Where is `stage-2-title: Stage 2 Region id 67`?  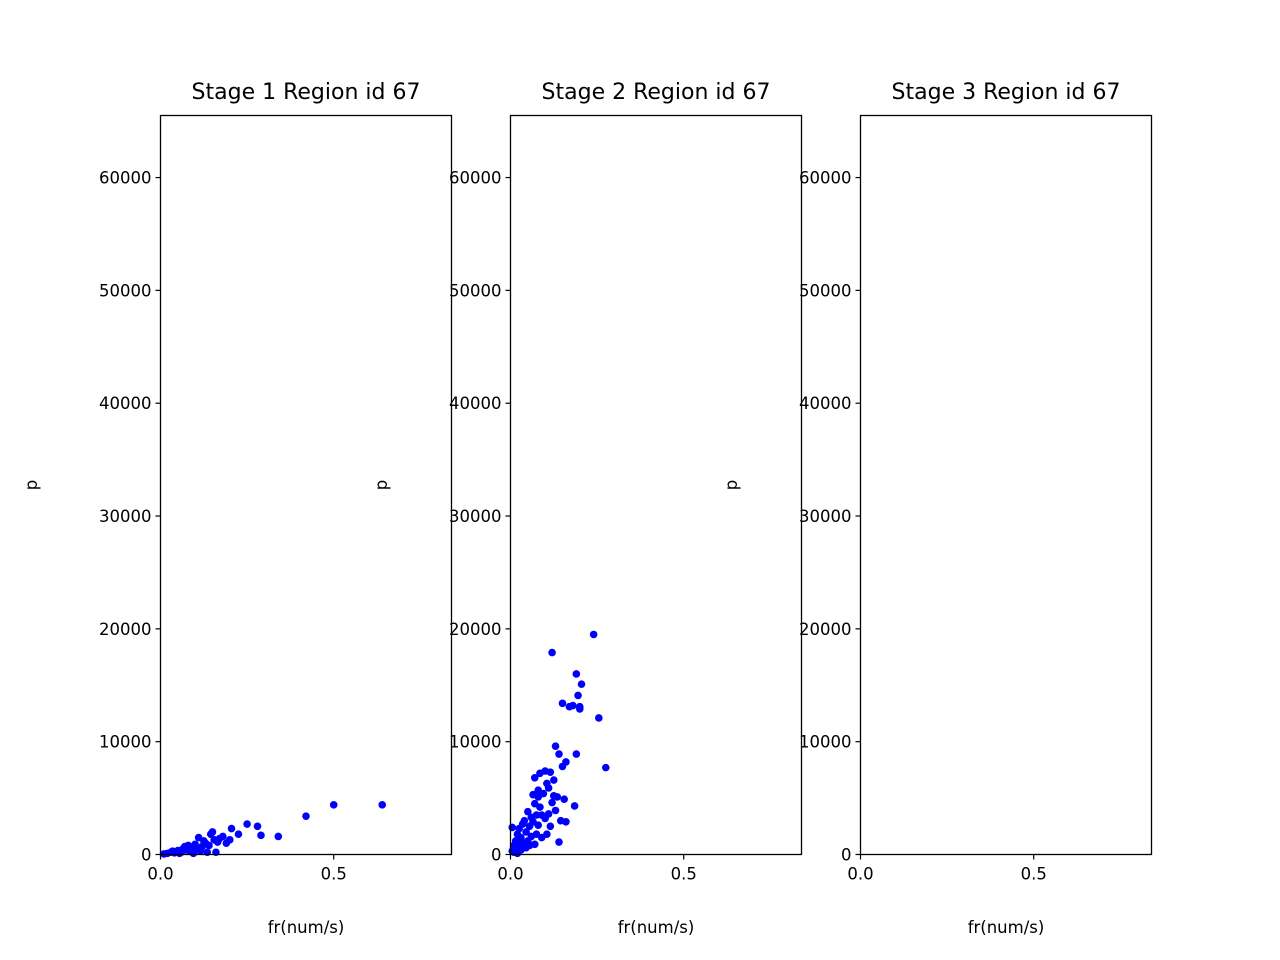
stage-2-title: Stage 2 Region id 67 is located at coordinates (656, 92).